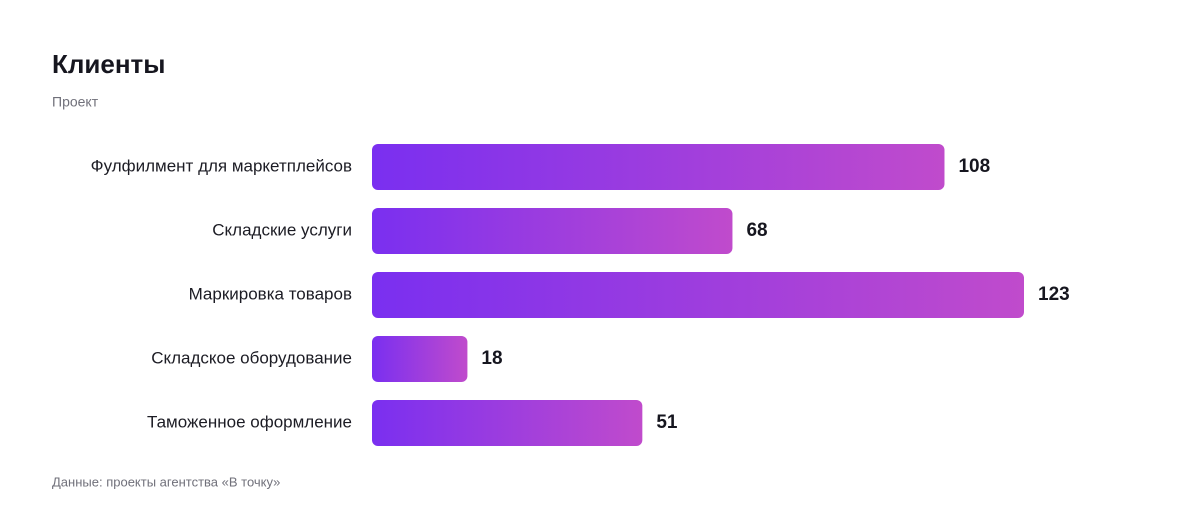  I want to click on value-label: 51, so click(667, 422).